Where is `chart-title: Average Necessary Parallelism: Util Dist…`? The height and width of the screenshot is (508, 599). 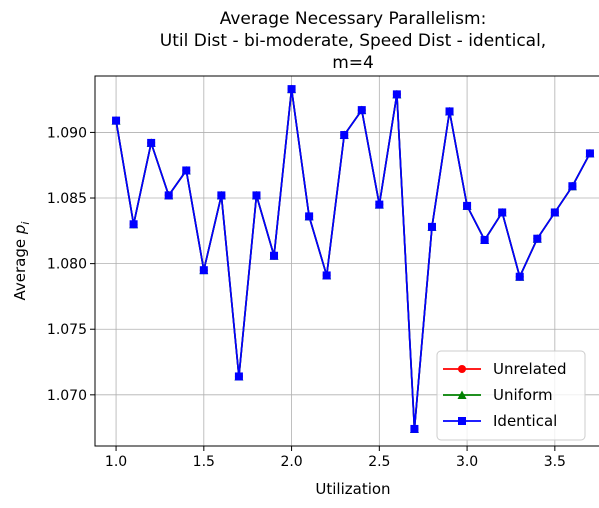
chart-title: Average Necessary Parallelism: Util Dist… is located at coordinates (353, 41).